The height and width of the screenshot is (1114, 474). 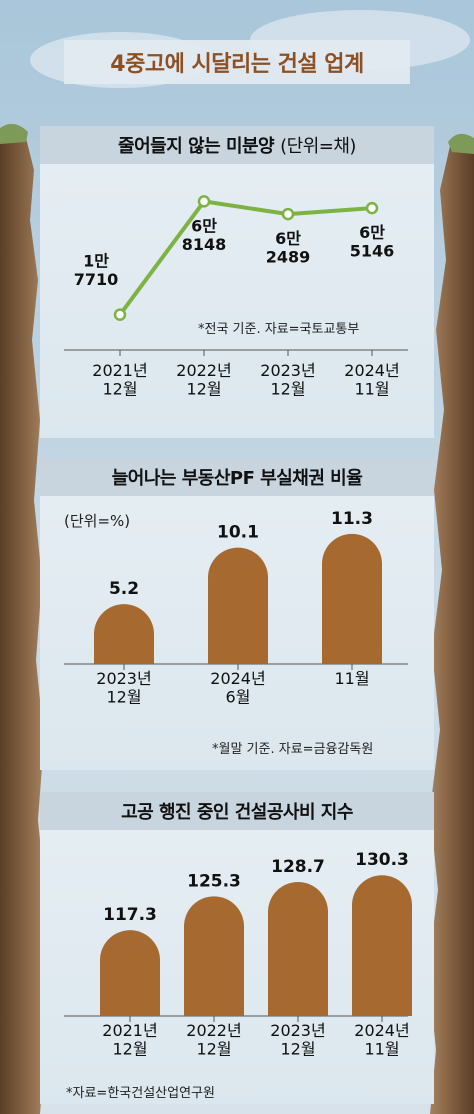 I want to click on data-label: 6만 8148, so click(x=204, y=234).